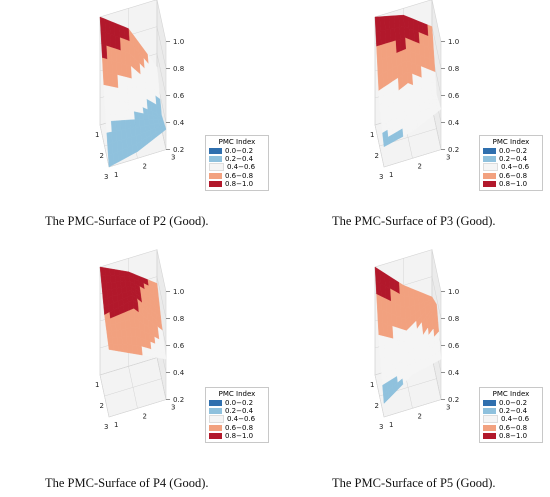  I want to click on figure-caption: The PMC-Surface of P4 (Good)., so click(127, 483).